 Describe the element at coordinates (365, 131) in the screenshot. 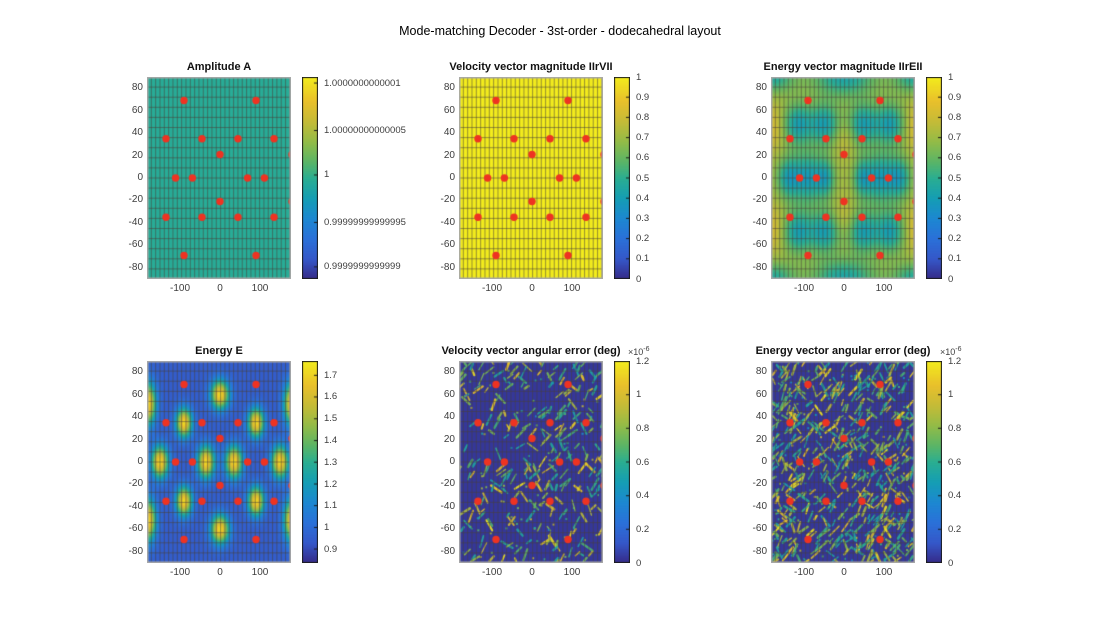

I see `colorbar-tick-label: 1.00000000000005` at that location.